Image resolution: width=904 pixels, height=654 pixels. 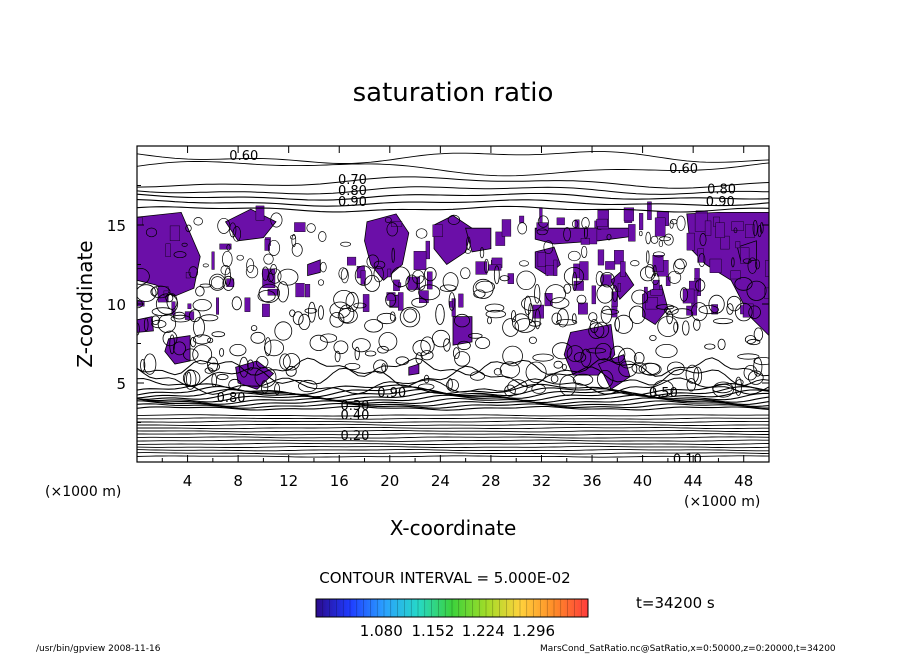 I want to click on contour-label: 0.10, so click(x=687, y=460).